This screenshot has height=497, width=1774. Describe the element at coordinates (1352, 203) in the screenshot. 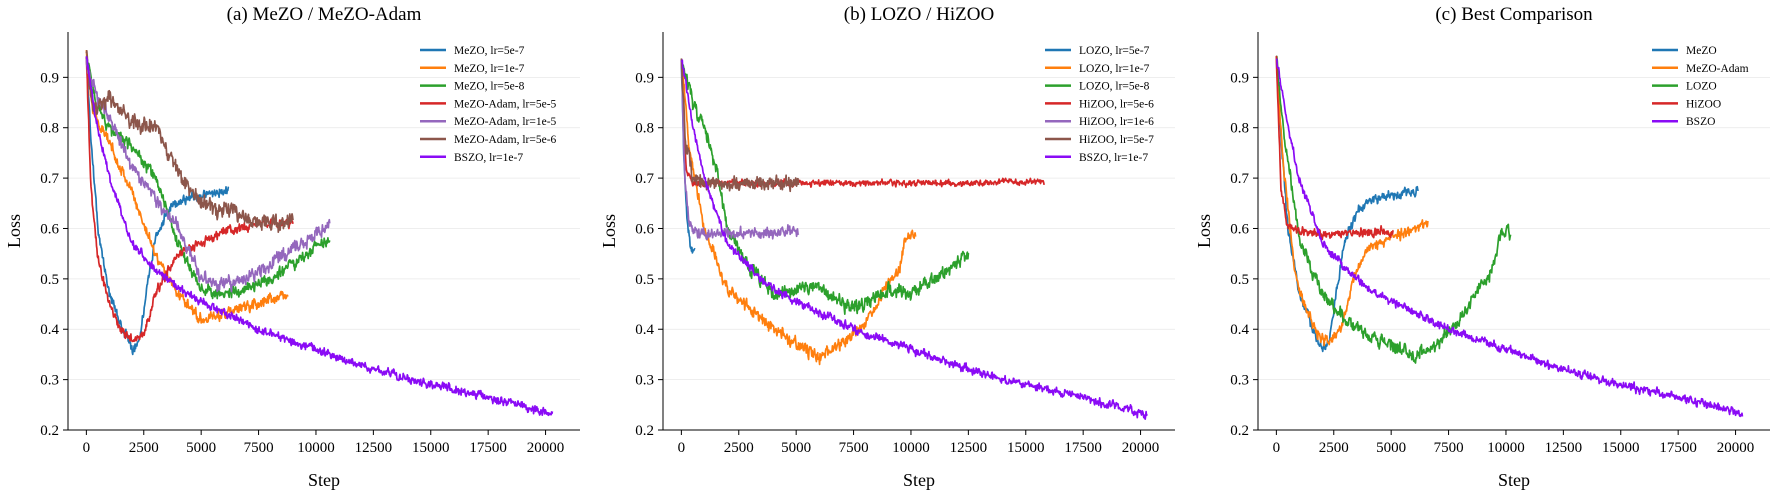

I see `series-line-mezo-adam` at that location.